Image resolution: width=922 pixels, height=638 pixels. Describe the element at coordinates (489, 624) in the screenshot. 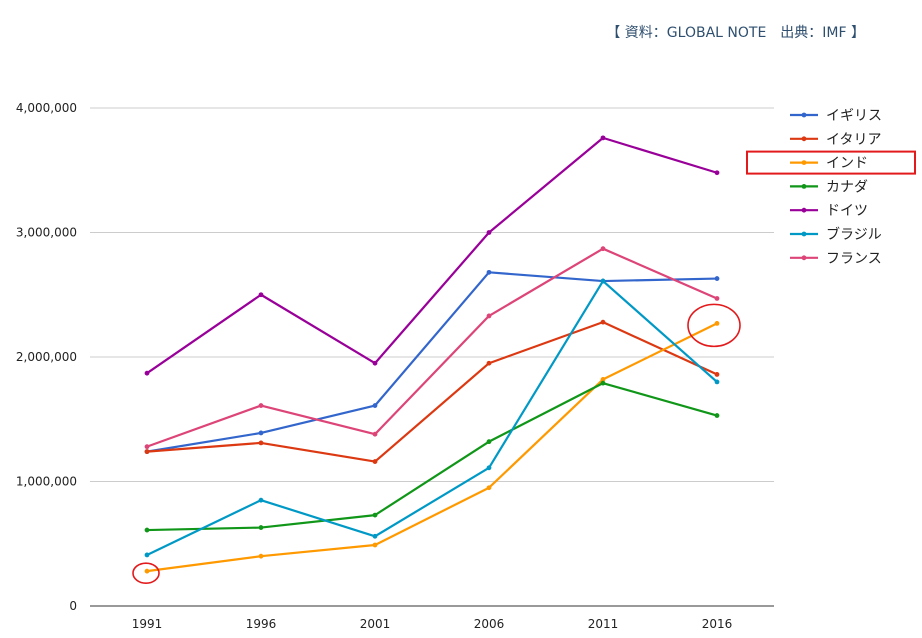

I see `x-tick-label: 2006` at that location.